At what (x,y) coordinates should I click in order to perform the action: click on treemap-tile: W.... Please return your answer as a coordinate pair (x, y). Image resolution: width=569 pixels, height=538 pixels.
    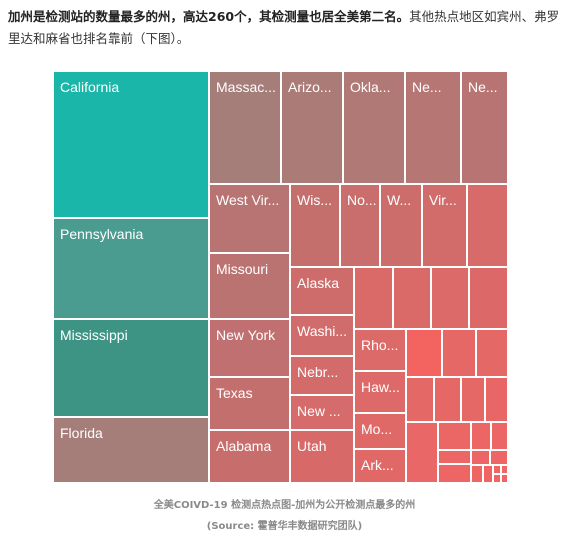
    Looking at the image, I should click on (401, 225).